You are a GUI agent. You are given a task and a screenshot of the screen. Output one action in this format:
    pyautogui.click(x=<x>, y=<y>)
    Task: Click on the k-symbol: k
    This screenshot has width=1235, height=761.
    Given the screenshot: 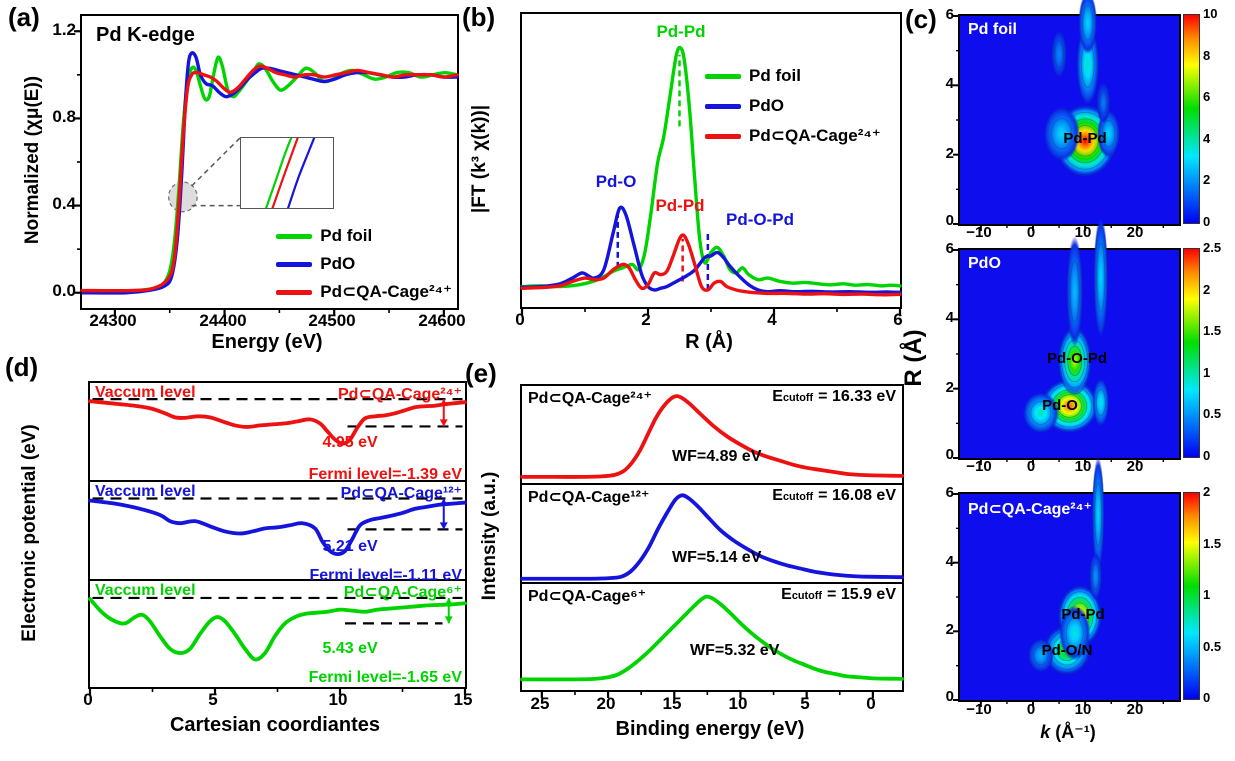 What is the action you would take?
    pyautogui.click(x=1045, y=732)
    